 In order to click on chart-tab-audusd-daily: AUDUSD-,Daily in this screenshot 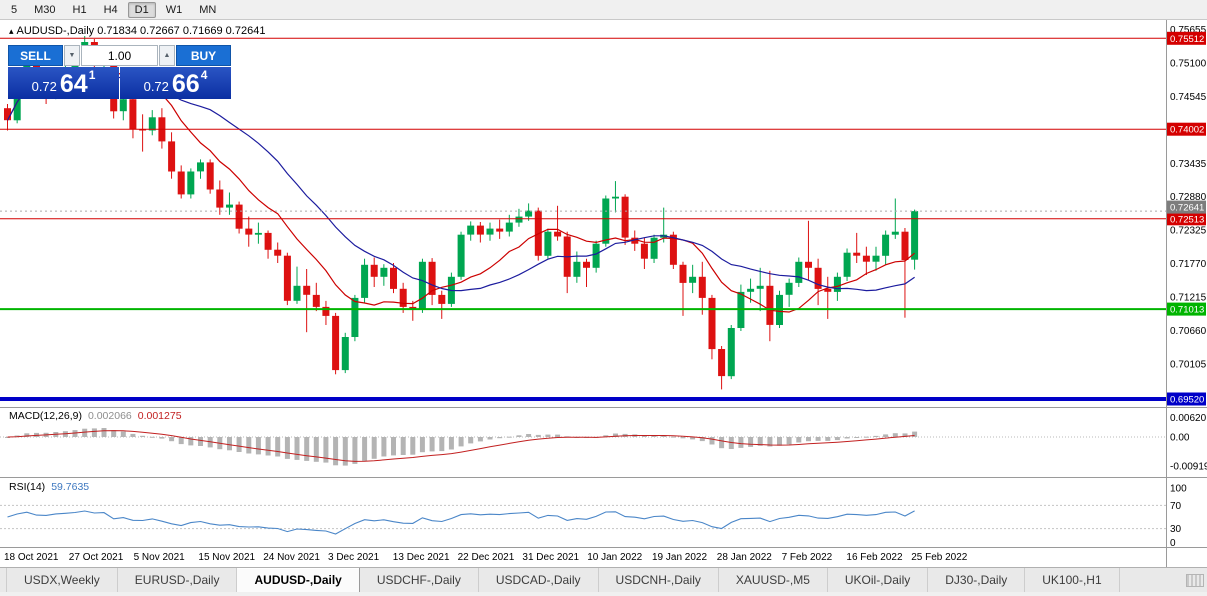, I will do `click(298, 580)`.